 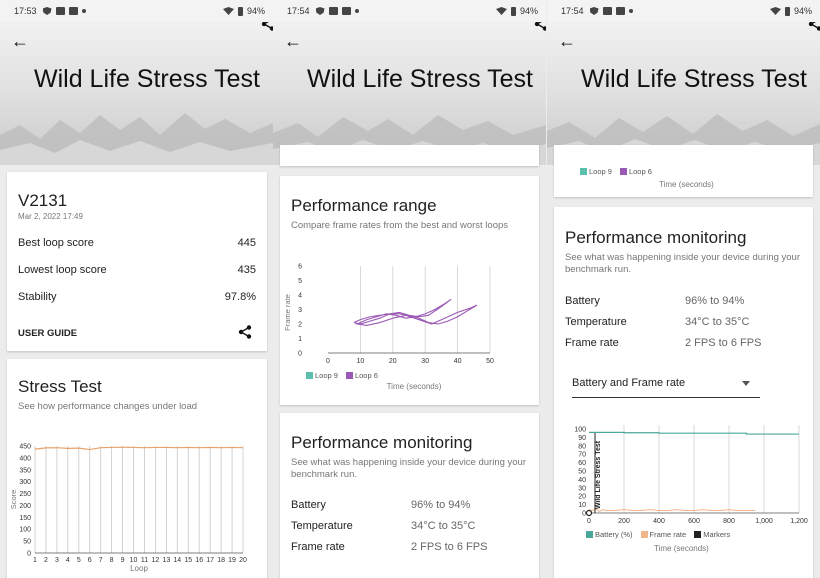 What do you see at coordinates (361, 361) in the screenshot?
I see `x-tick-label: 10` at bounding box center [361, 361].